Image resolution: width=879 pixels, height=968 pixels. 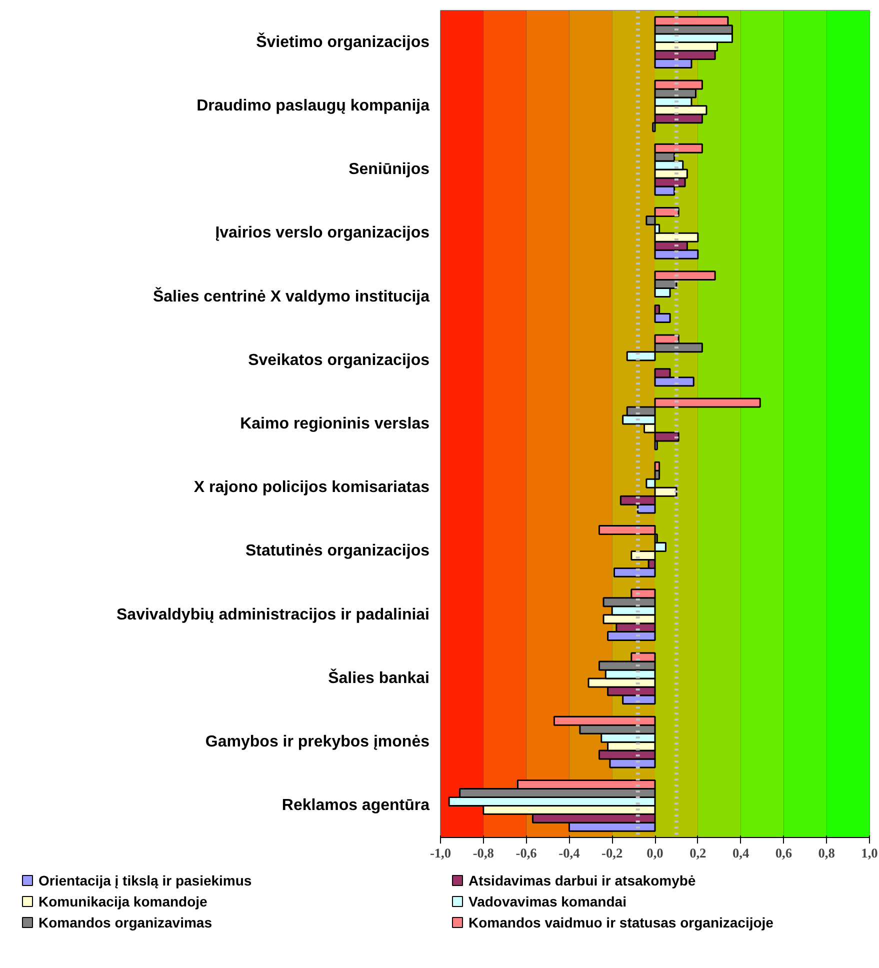 What do you see at coordinates (313, 105) in the screenshot?
I see `y-tick-label: Draudimo paslaugų kompanija` at bounding box center [313, 105].